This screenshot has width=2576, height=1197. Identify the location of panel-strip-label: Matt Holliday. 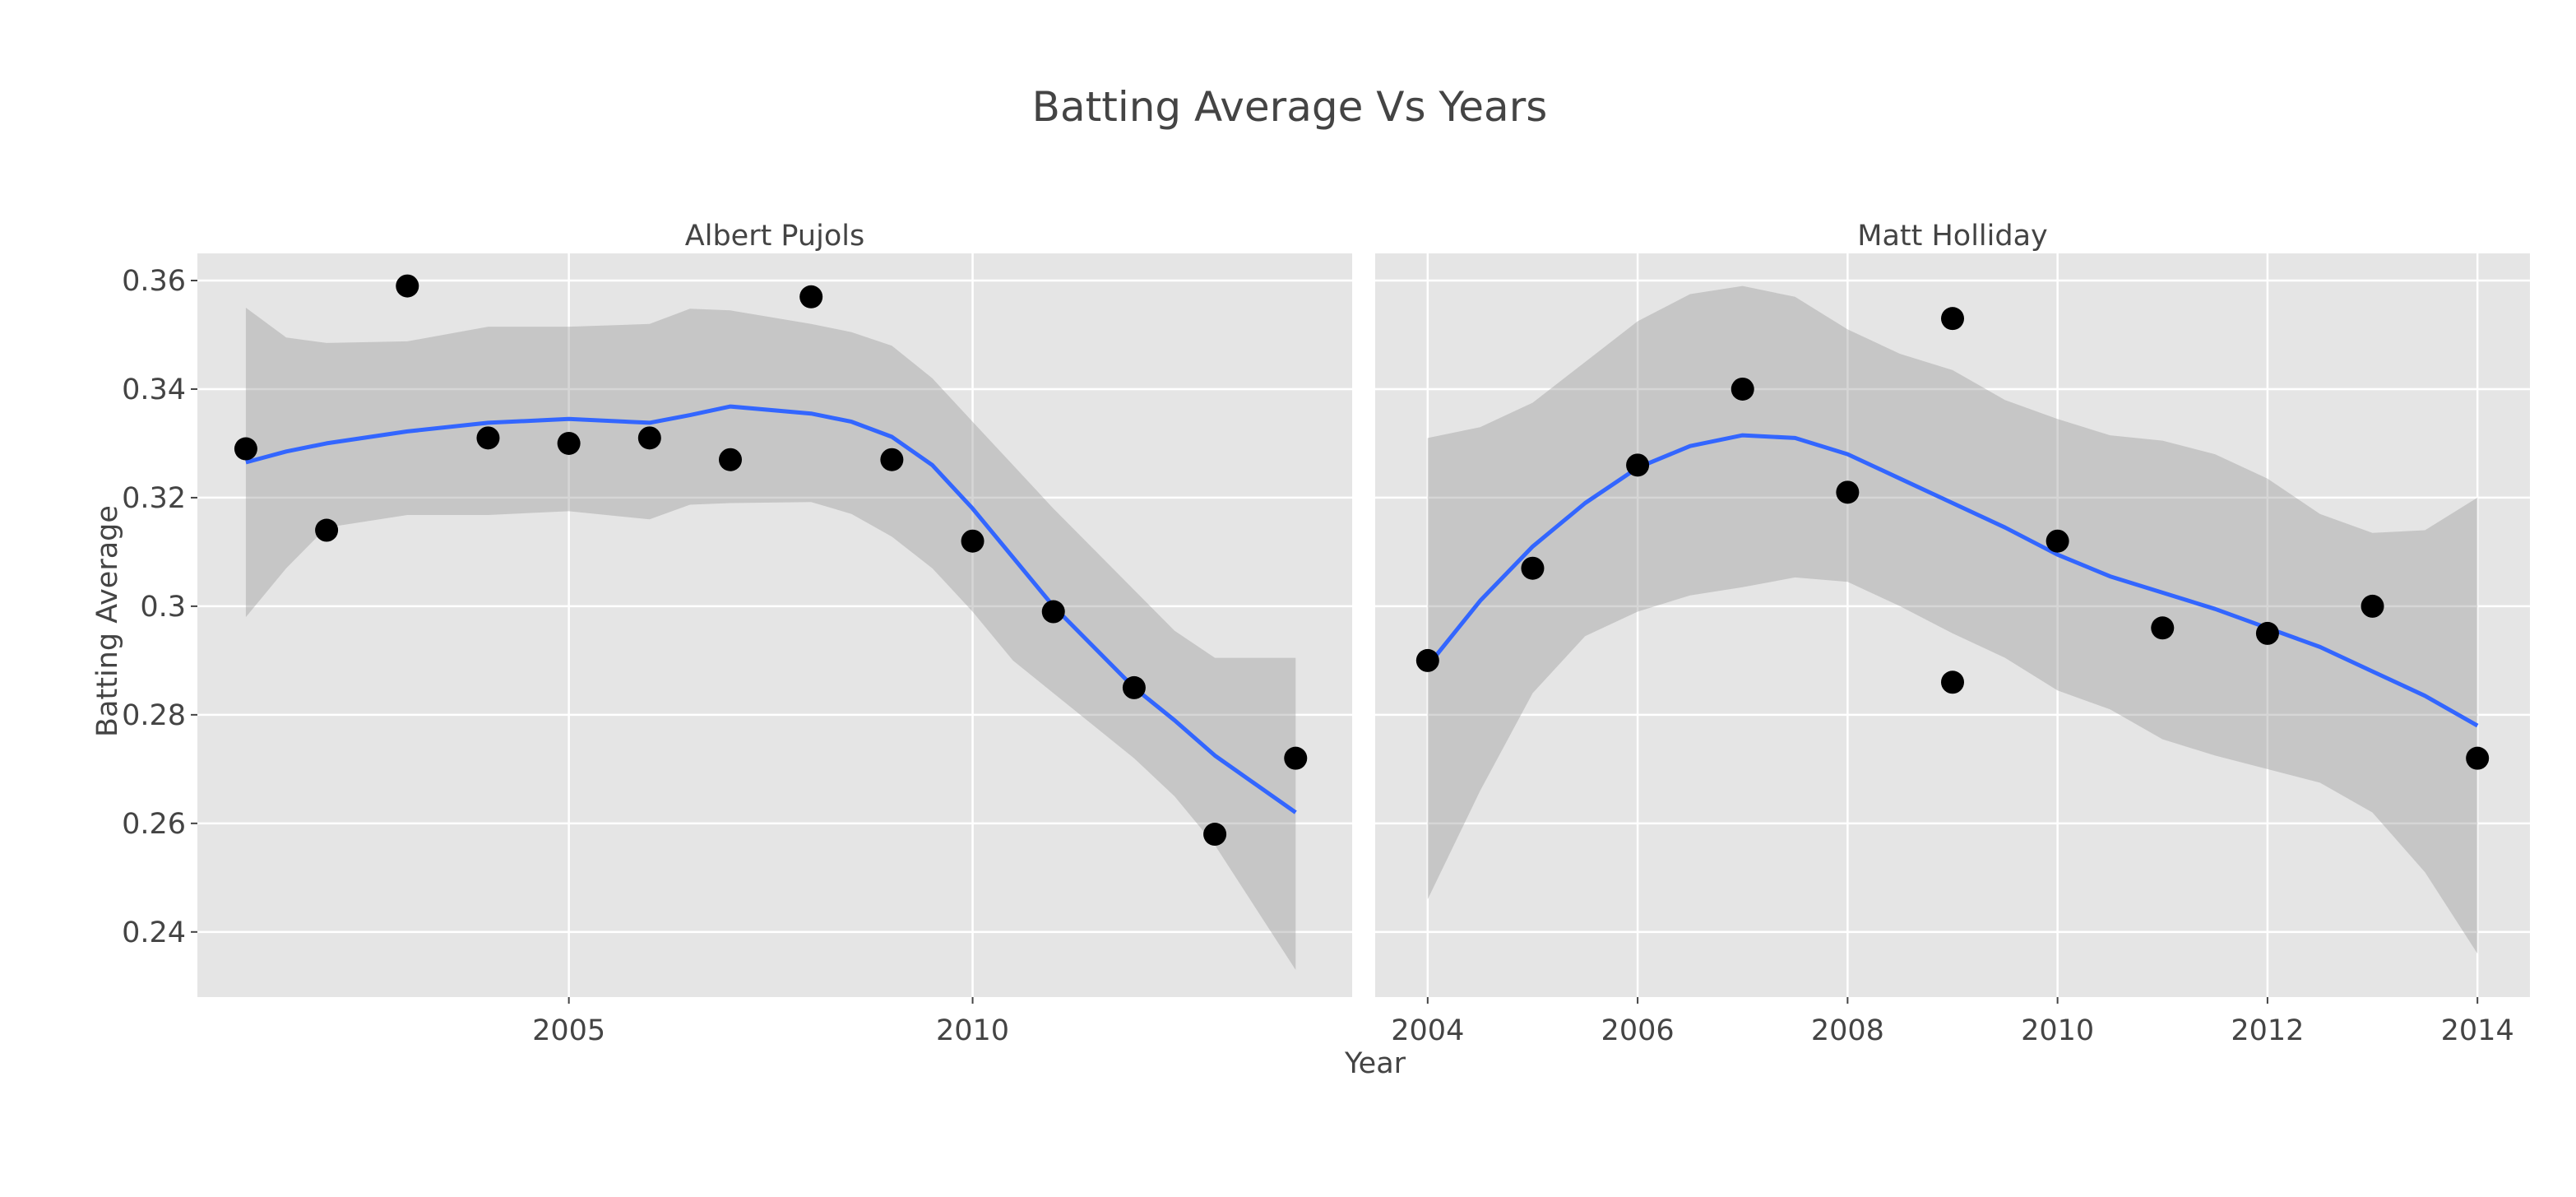
(1953, 236).